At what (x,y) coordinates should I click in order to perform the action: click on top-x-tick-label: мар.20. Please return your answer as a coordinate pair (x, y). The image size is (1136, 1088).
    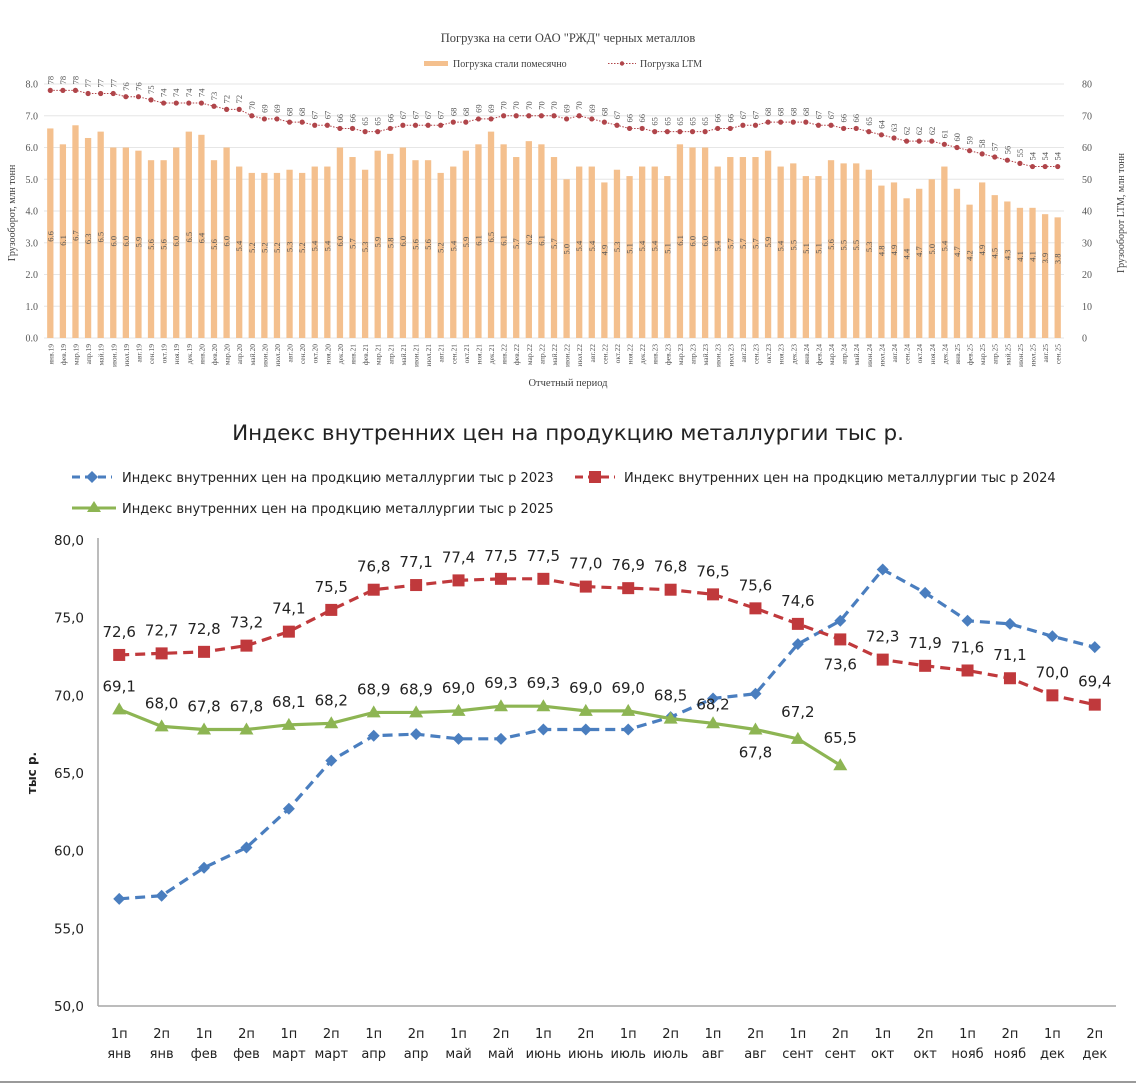
    Looking at the image, I should click on (227, 354).